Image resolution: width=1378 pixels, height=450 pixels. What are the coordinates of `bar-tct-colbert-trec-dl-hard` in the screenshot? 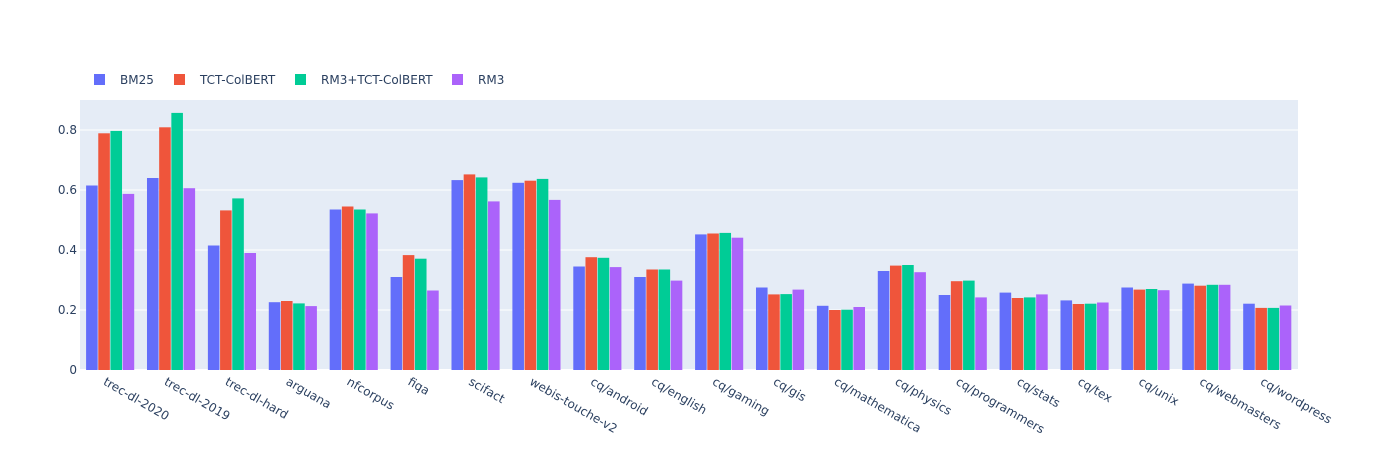 It's located at (226, 290).